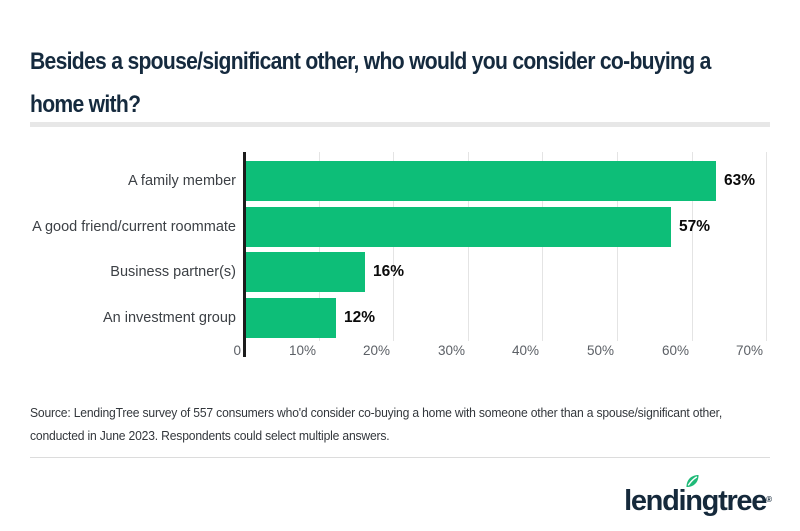 The image size is (800, 531). Describe the element at coordinates (400, 457) in the screenshot. I see `footer-divider` at that location.